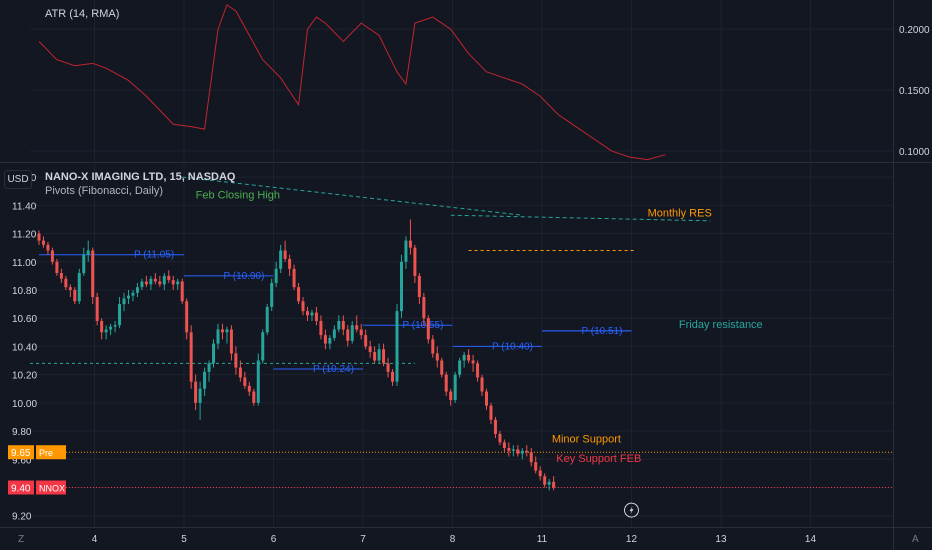  Describe the element at coordinates (238, 195) in the screenshot. I see `chart-annotation: Feb Closing High` at that location.